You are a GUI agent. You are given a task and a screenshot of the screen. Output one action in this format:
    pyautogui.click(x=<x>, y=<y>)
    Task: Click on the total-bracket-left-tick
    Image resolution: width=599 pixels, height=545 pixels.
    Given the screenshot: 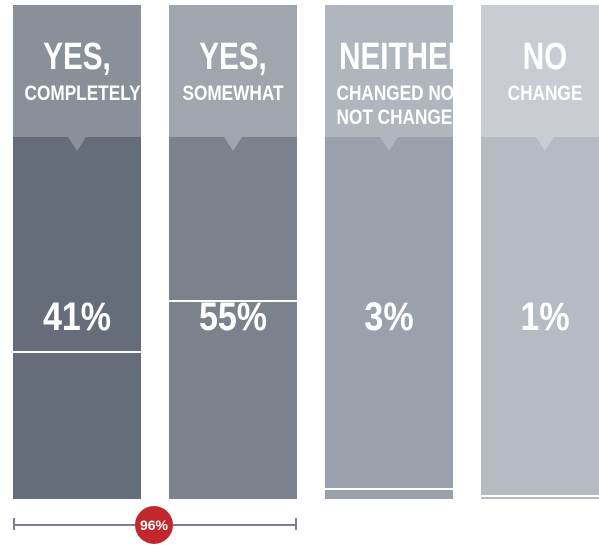 What is the action you would take?
    pyautogui.click(x=14, y=524)
    